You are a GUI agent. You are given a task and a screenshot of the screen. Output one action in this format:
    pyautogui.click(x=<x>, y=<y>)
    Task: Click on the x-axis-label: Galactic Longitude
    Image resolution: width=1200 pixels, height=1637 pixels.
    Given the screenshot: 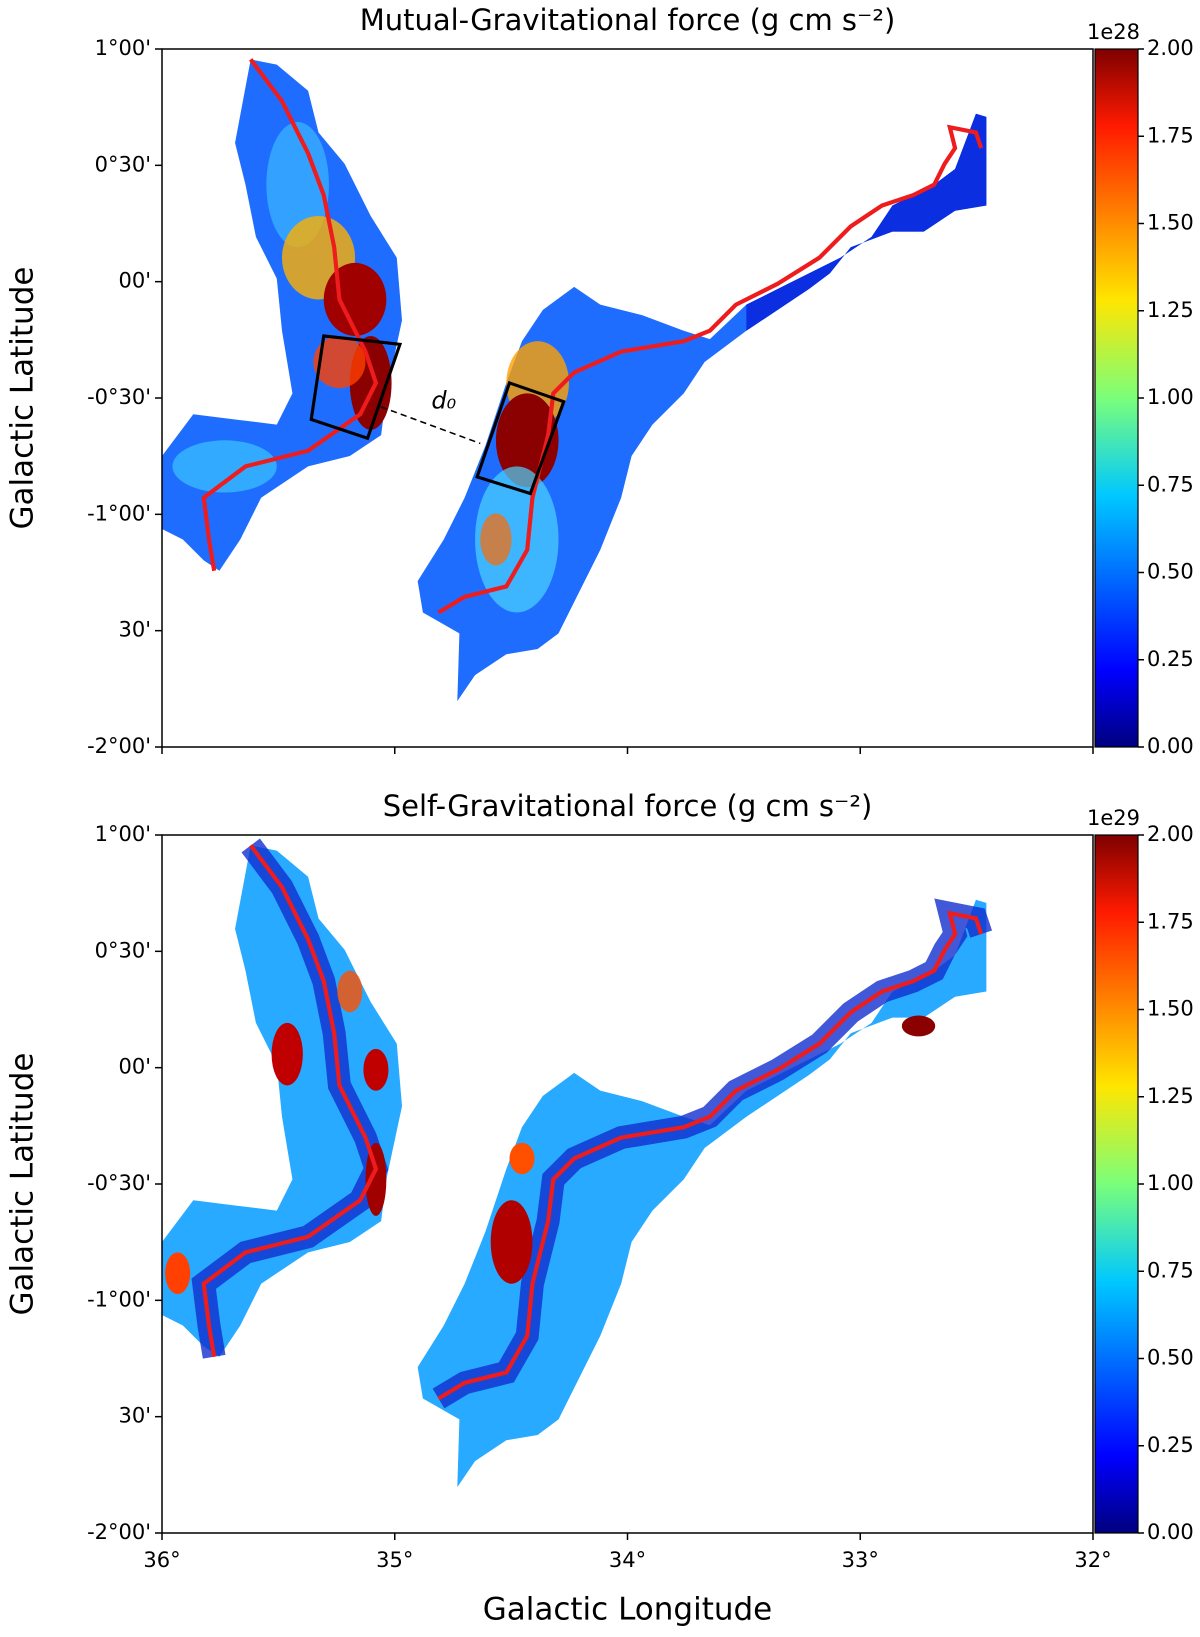 What is the action you would take?
    pyautogui.click(x=628, y=1610)
    